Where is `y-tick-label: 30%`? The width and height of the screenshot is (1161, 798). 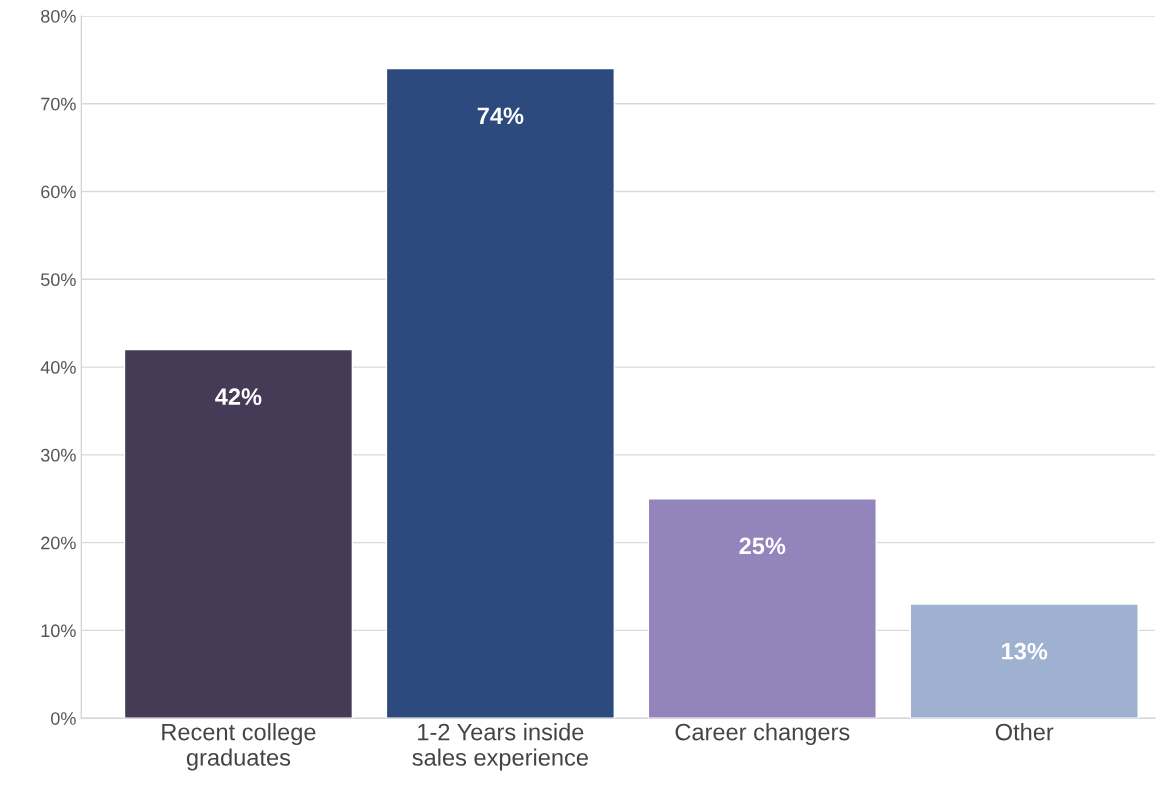 y-tick-label: 30% is located at coordinates (58, 455).